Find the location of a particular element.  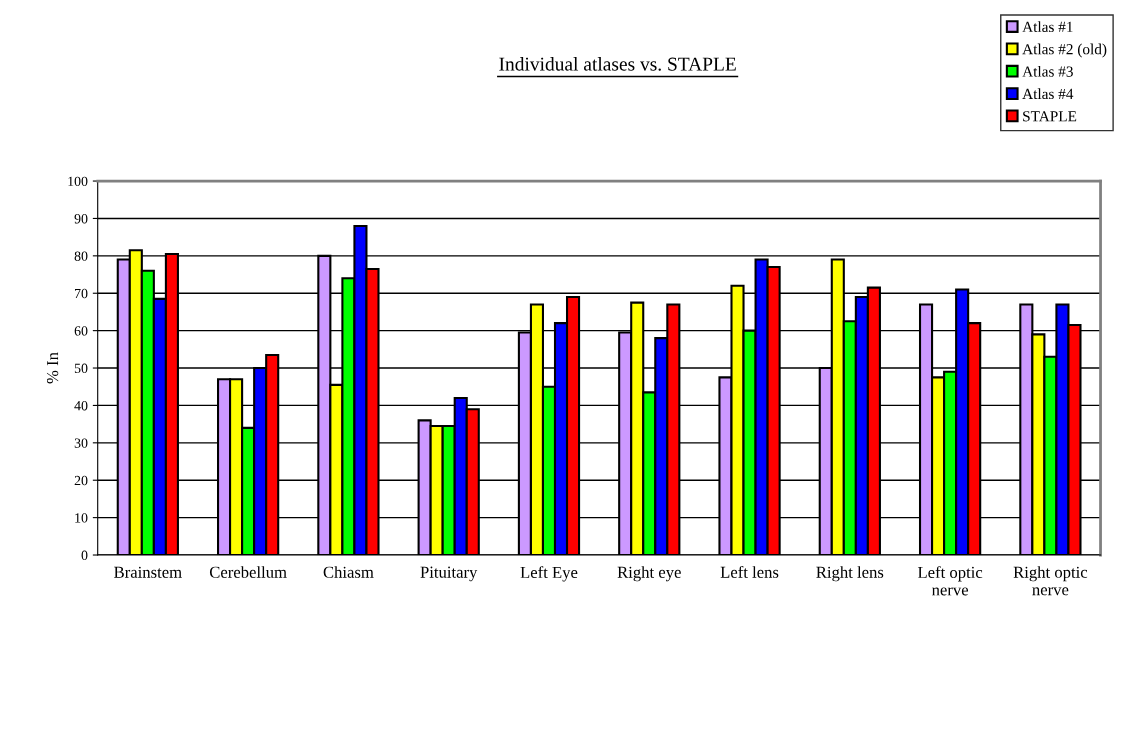

x-tick-label: Left Eye is located at coordinates (549, 574).